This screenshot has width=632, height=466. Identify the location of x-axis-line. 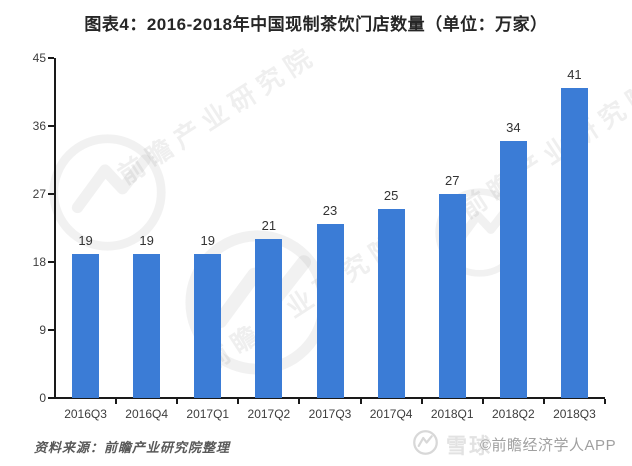
(329, 398).